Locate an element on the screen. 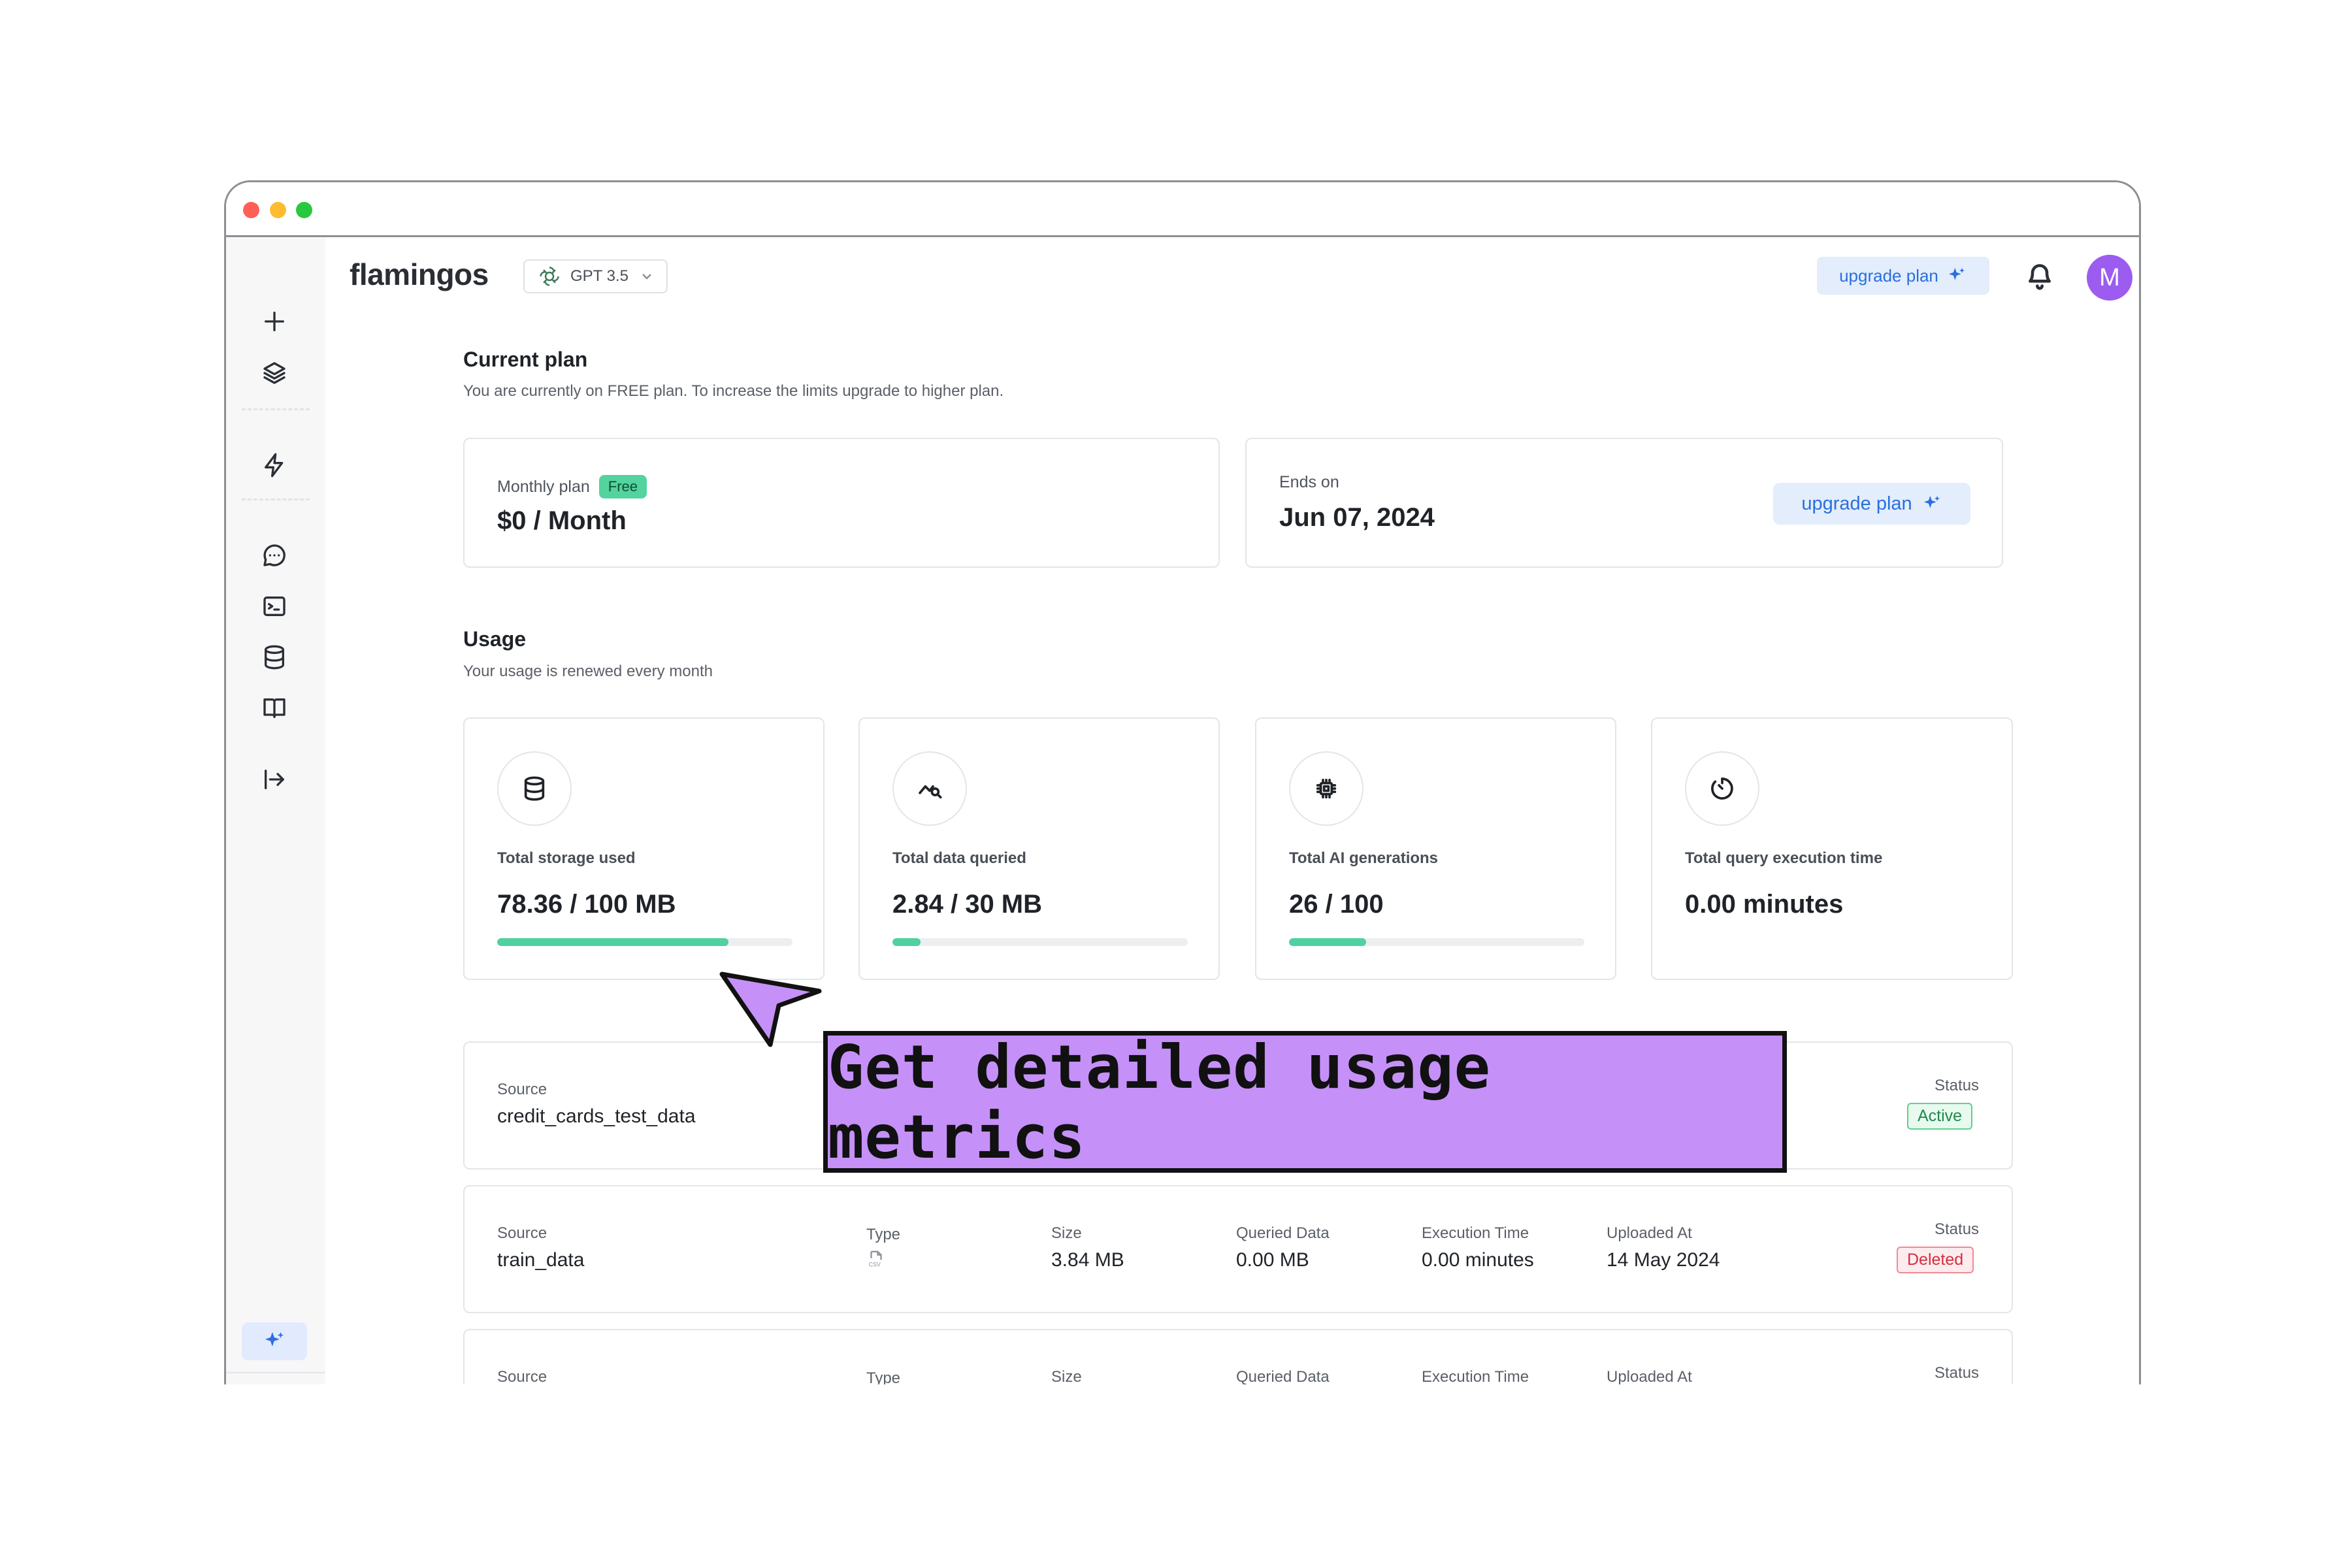 Image resolution: width=2352 pixels, height=1568 pixels. upgrade-plan-card-button: upgrade plan is located at coordinates (1871, 504).